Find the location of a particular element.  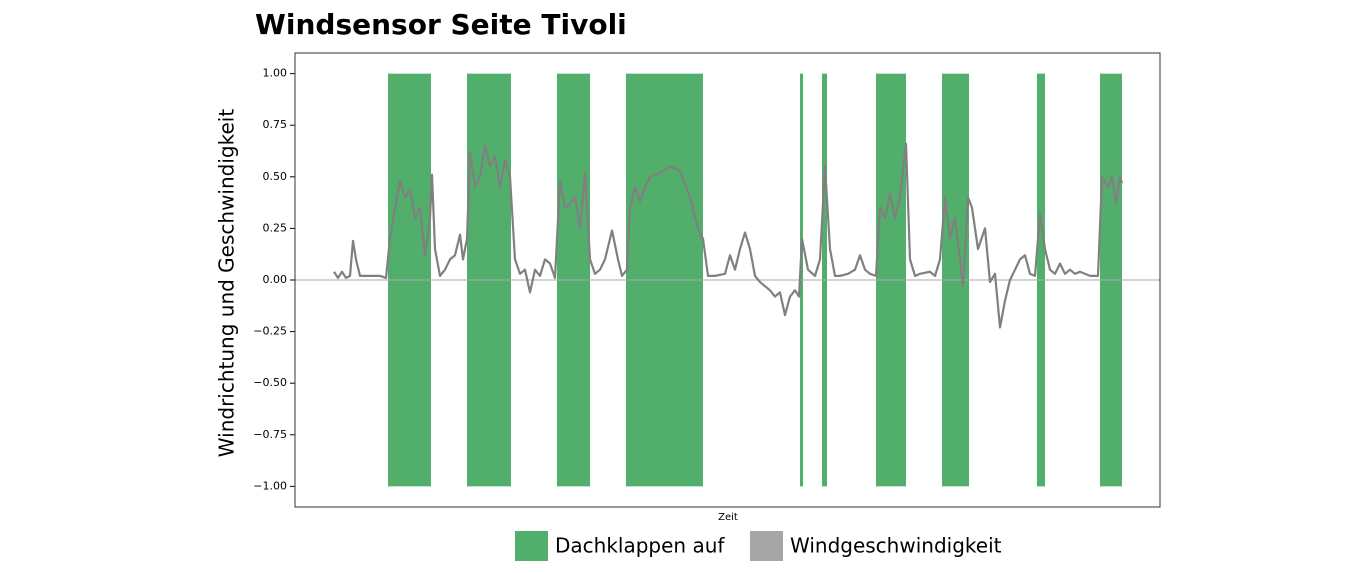

y-tick-label: −0.50 is located at coordinates (270, 382).